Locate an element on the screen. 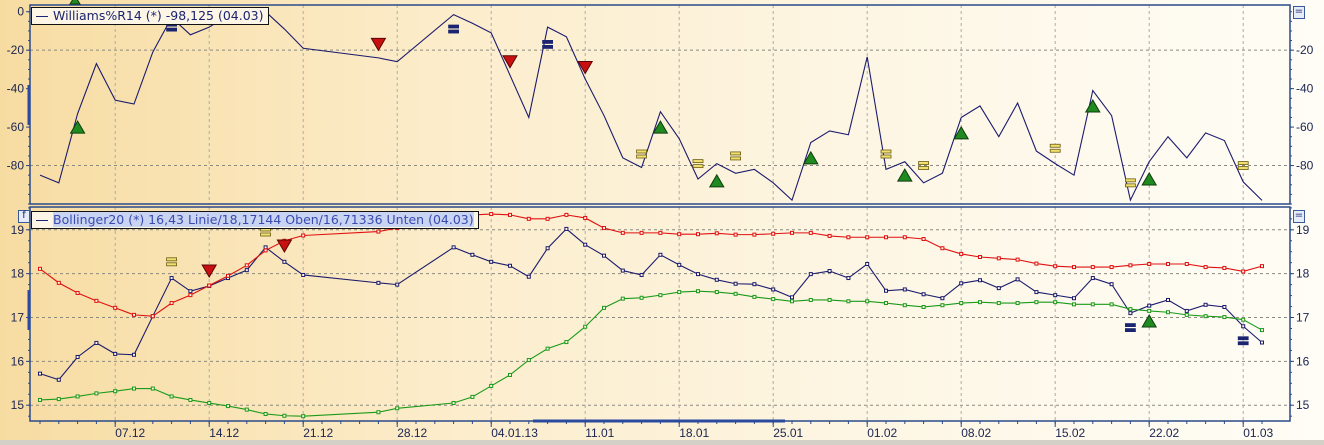  williams-menu-button: = is located at coordinates (1299, 12).